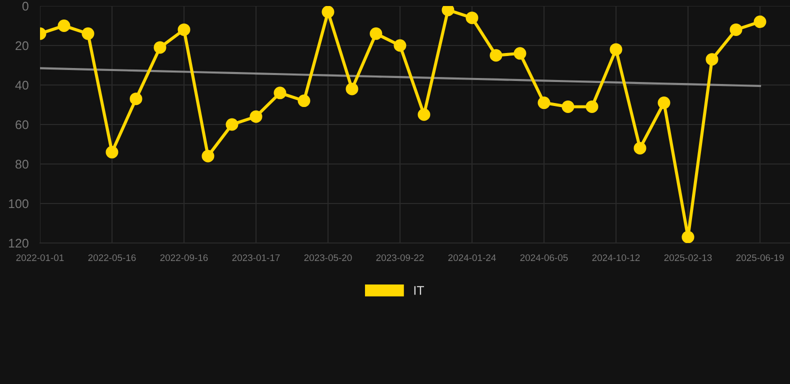  Describe the element at coordinates (18, 243) in the screenshot. I see `y-tick-label: 120` at that location.